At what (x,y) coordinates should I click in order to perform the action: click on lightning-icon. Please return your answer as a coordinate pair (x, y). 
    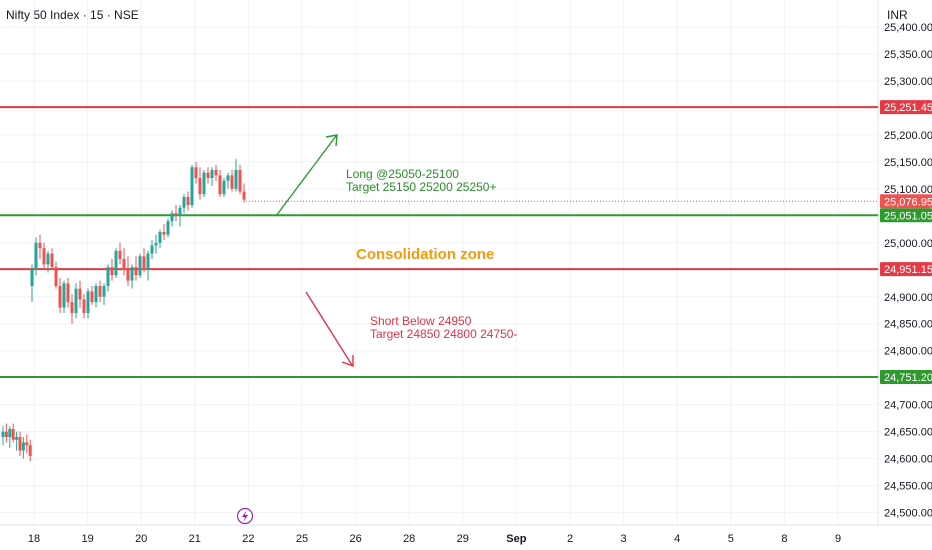
    Looking at the image, I should click on (245, 516).